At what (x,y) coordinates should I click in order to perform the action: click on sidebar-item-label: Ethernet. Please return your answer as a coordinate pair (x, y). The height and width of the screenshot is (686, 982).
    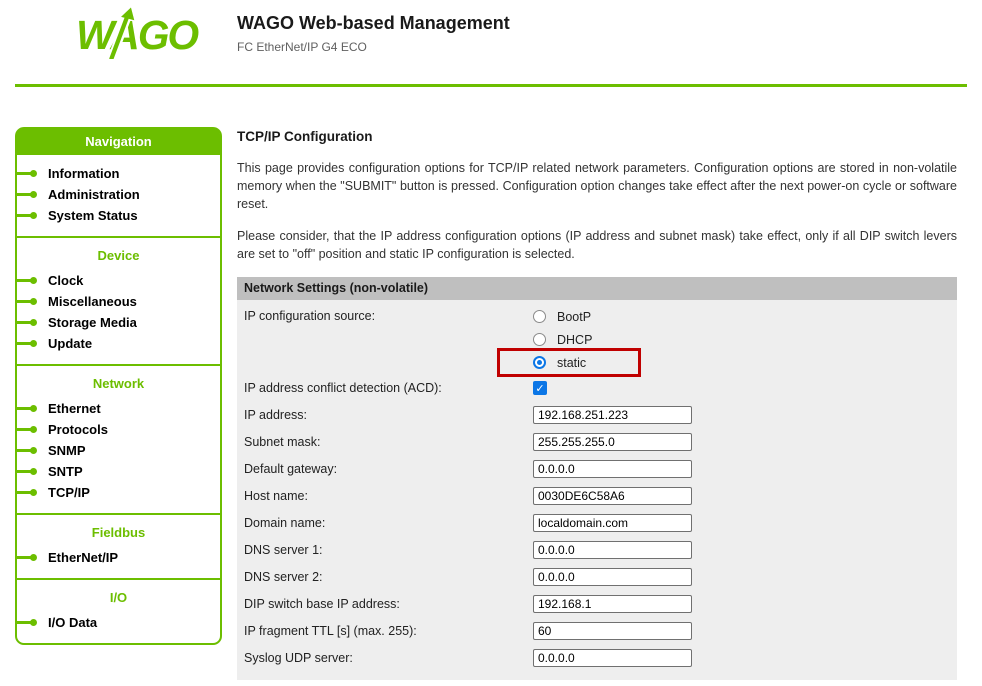
    Looking at the image, I should click on (74, 408).